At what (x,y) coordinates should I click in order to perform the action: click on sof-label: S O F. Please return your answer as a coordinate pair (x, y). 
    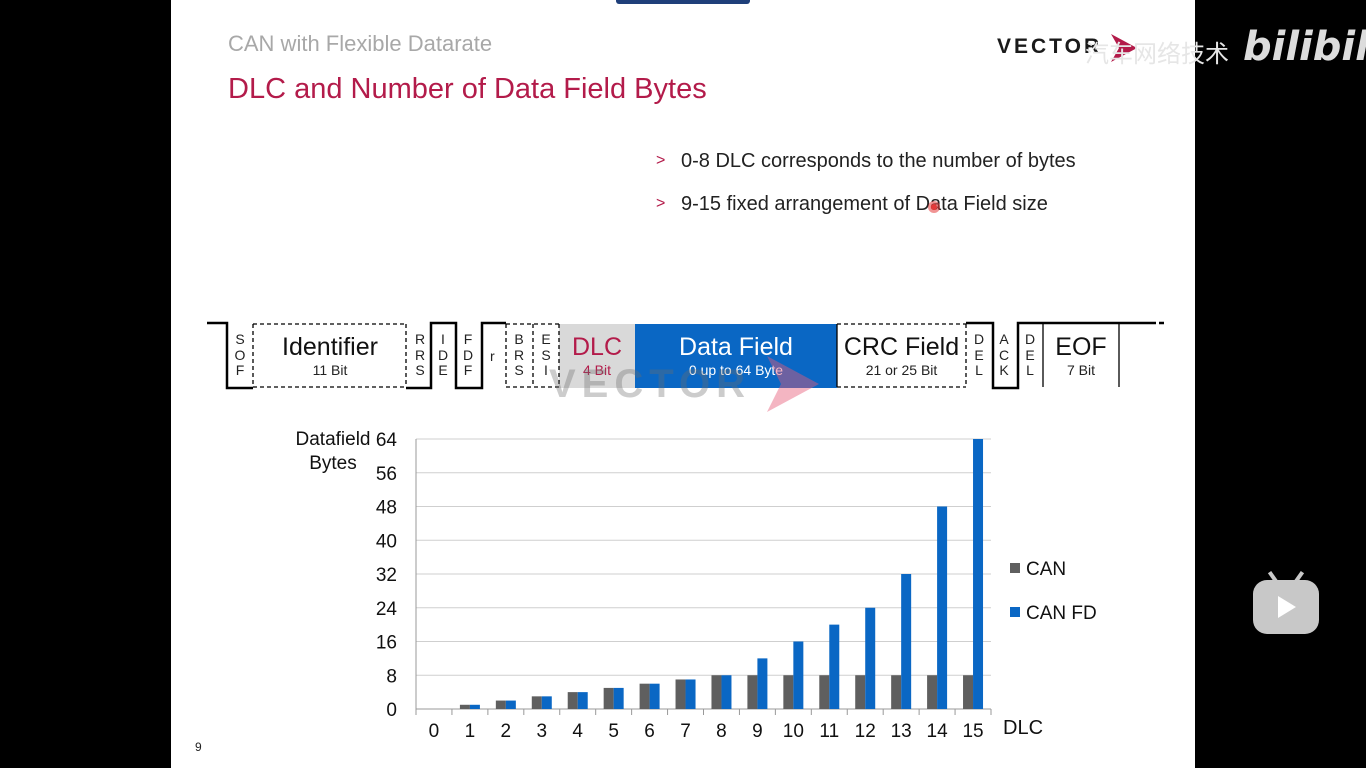
    Looking at the image, I should click on (240, 355).